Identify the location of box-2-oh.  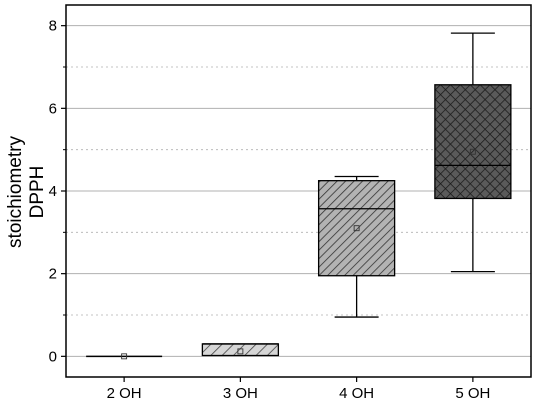
(124, 356).